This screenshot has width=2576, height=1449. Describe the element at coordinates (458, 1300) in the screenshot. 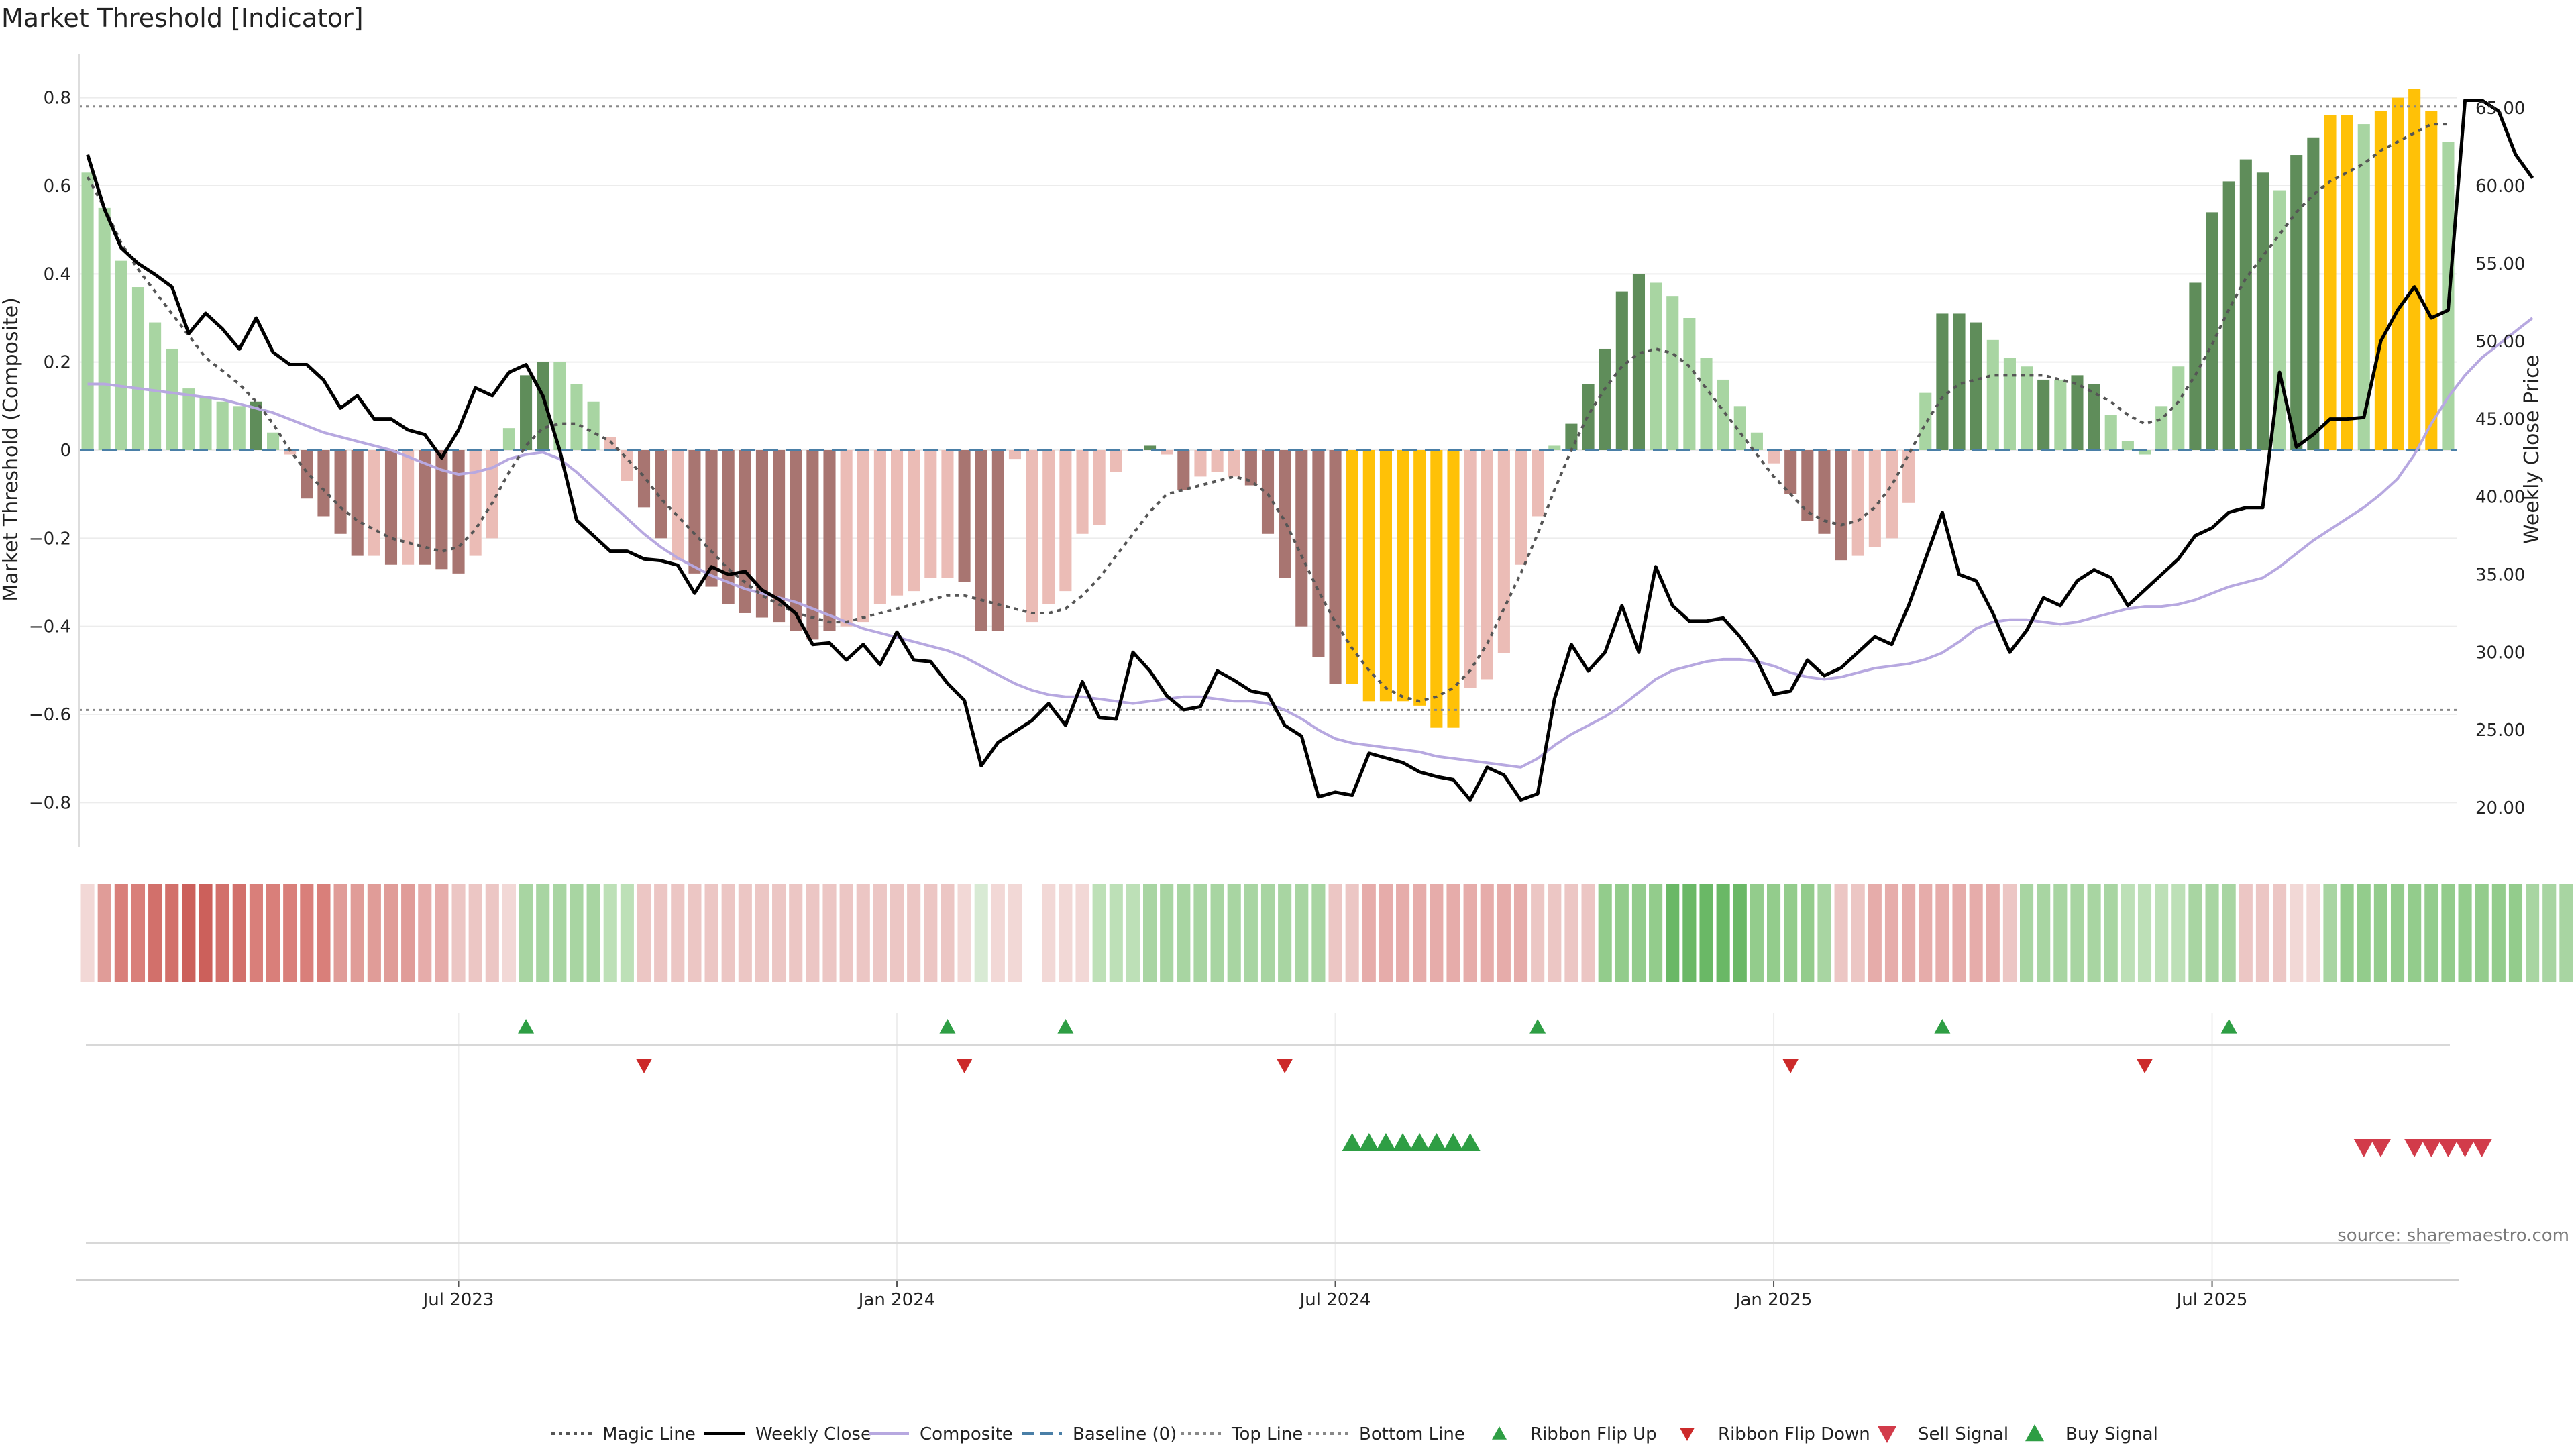

I see `x-tick-label: Jul 2023` at that location.